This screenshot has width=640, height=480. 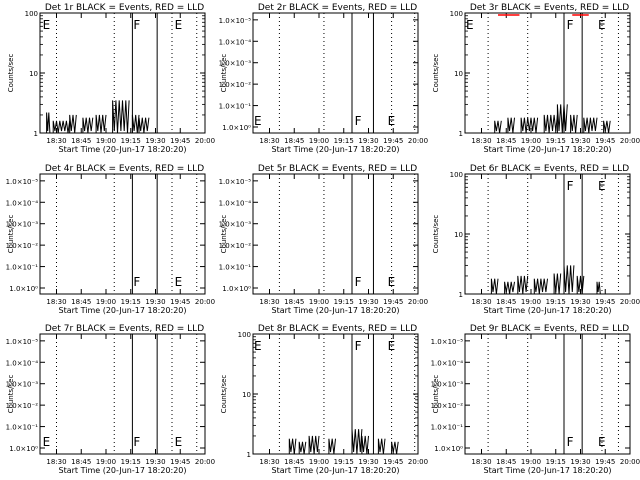 What do you see at coordinates (549, 169) in the screenshot?
I see `panel-title: Det 6r BLACK = Events, RED = LLD` at bounding box center [549, 169].